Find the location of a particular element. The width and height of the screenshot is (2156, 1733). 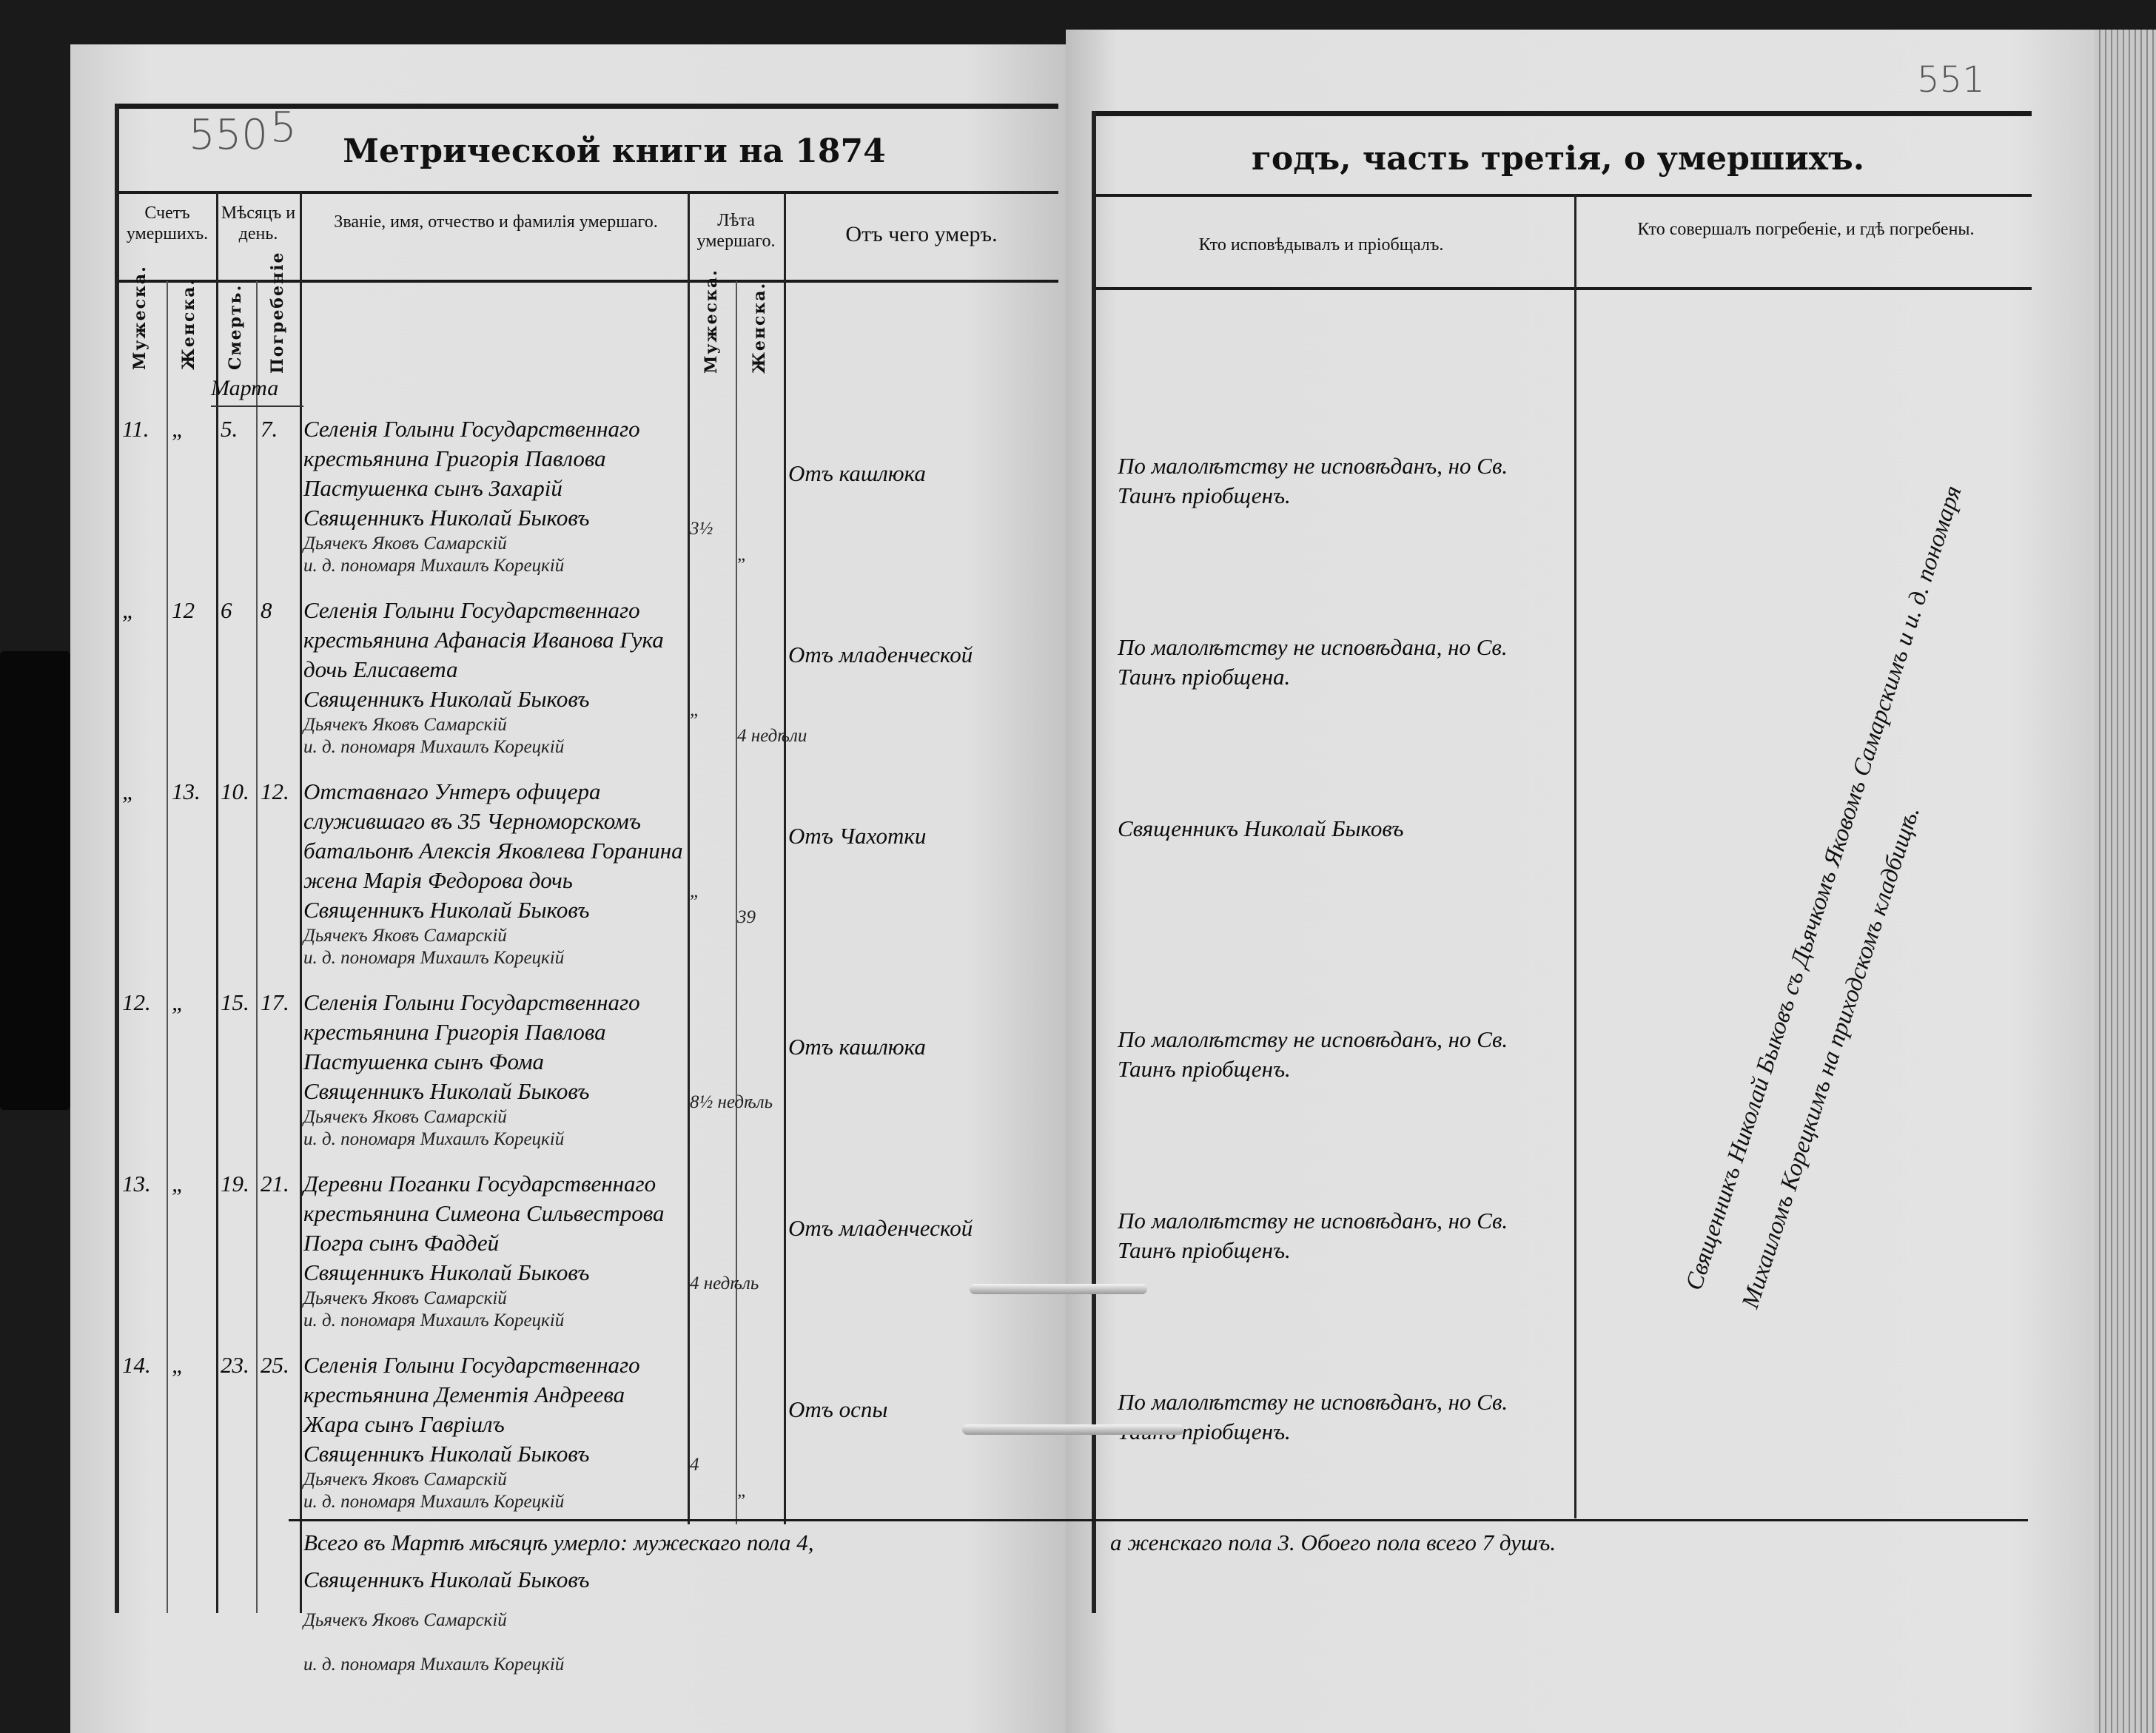

subheader-divider-left is located at coordinates (588, 281).